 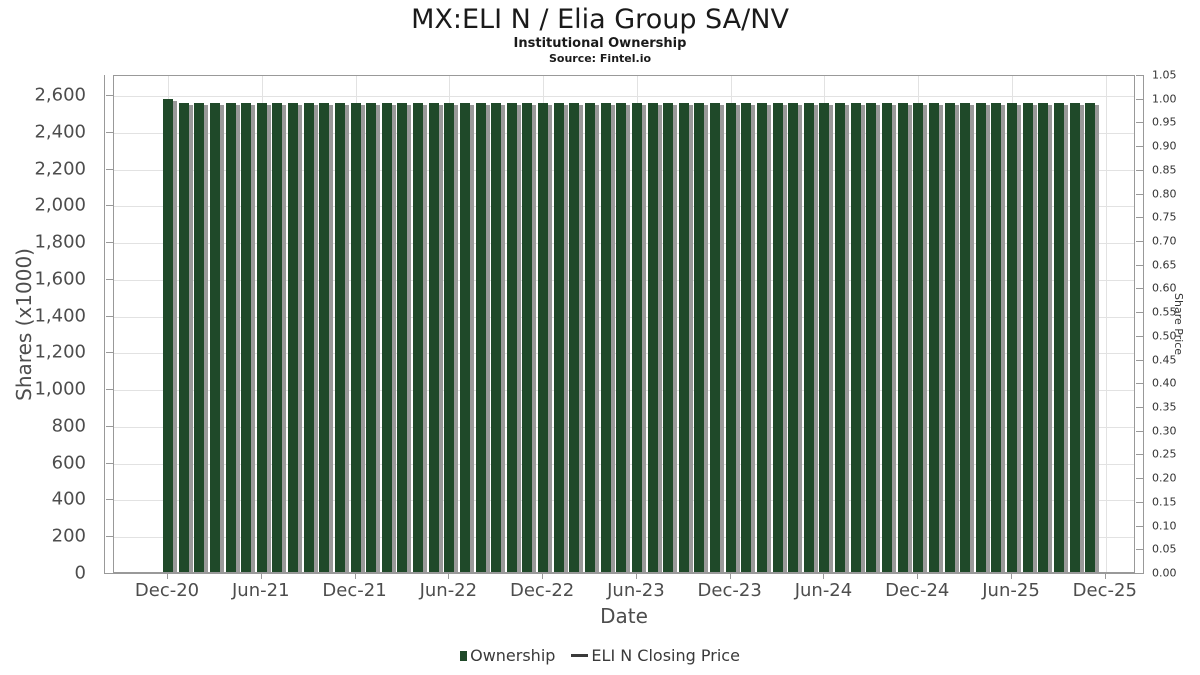 I want to click on y-left-tick-label: 600, so click(x=68, y=463).